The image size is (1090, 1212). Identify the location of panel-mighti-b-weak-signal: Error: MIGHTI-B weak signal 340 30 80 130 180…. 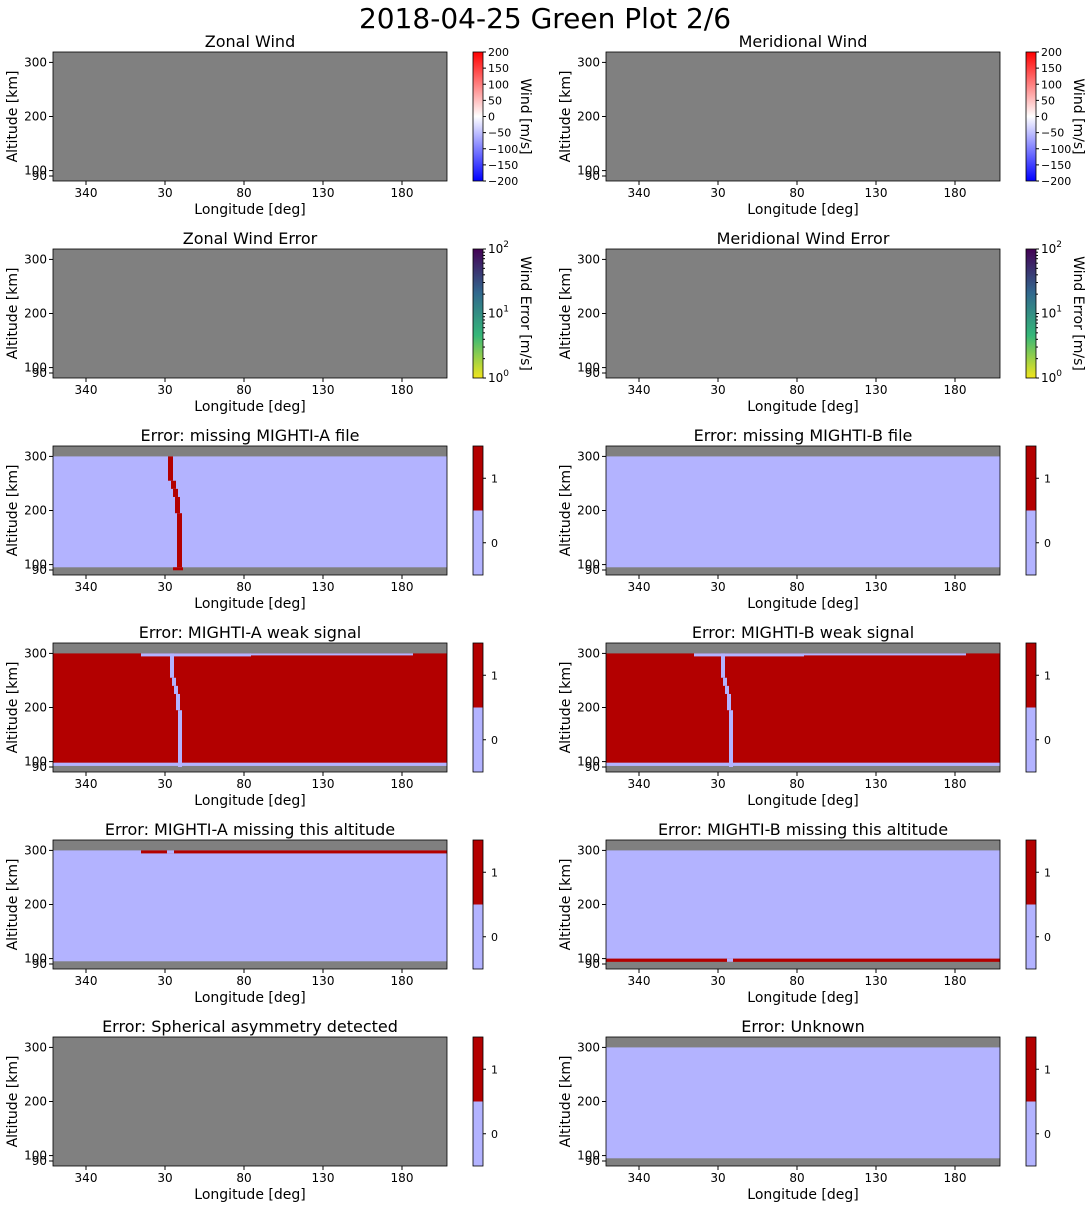
(804, 716).